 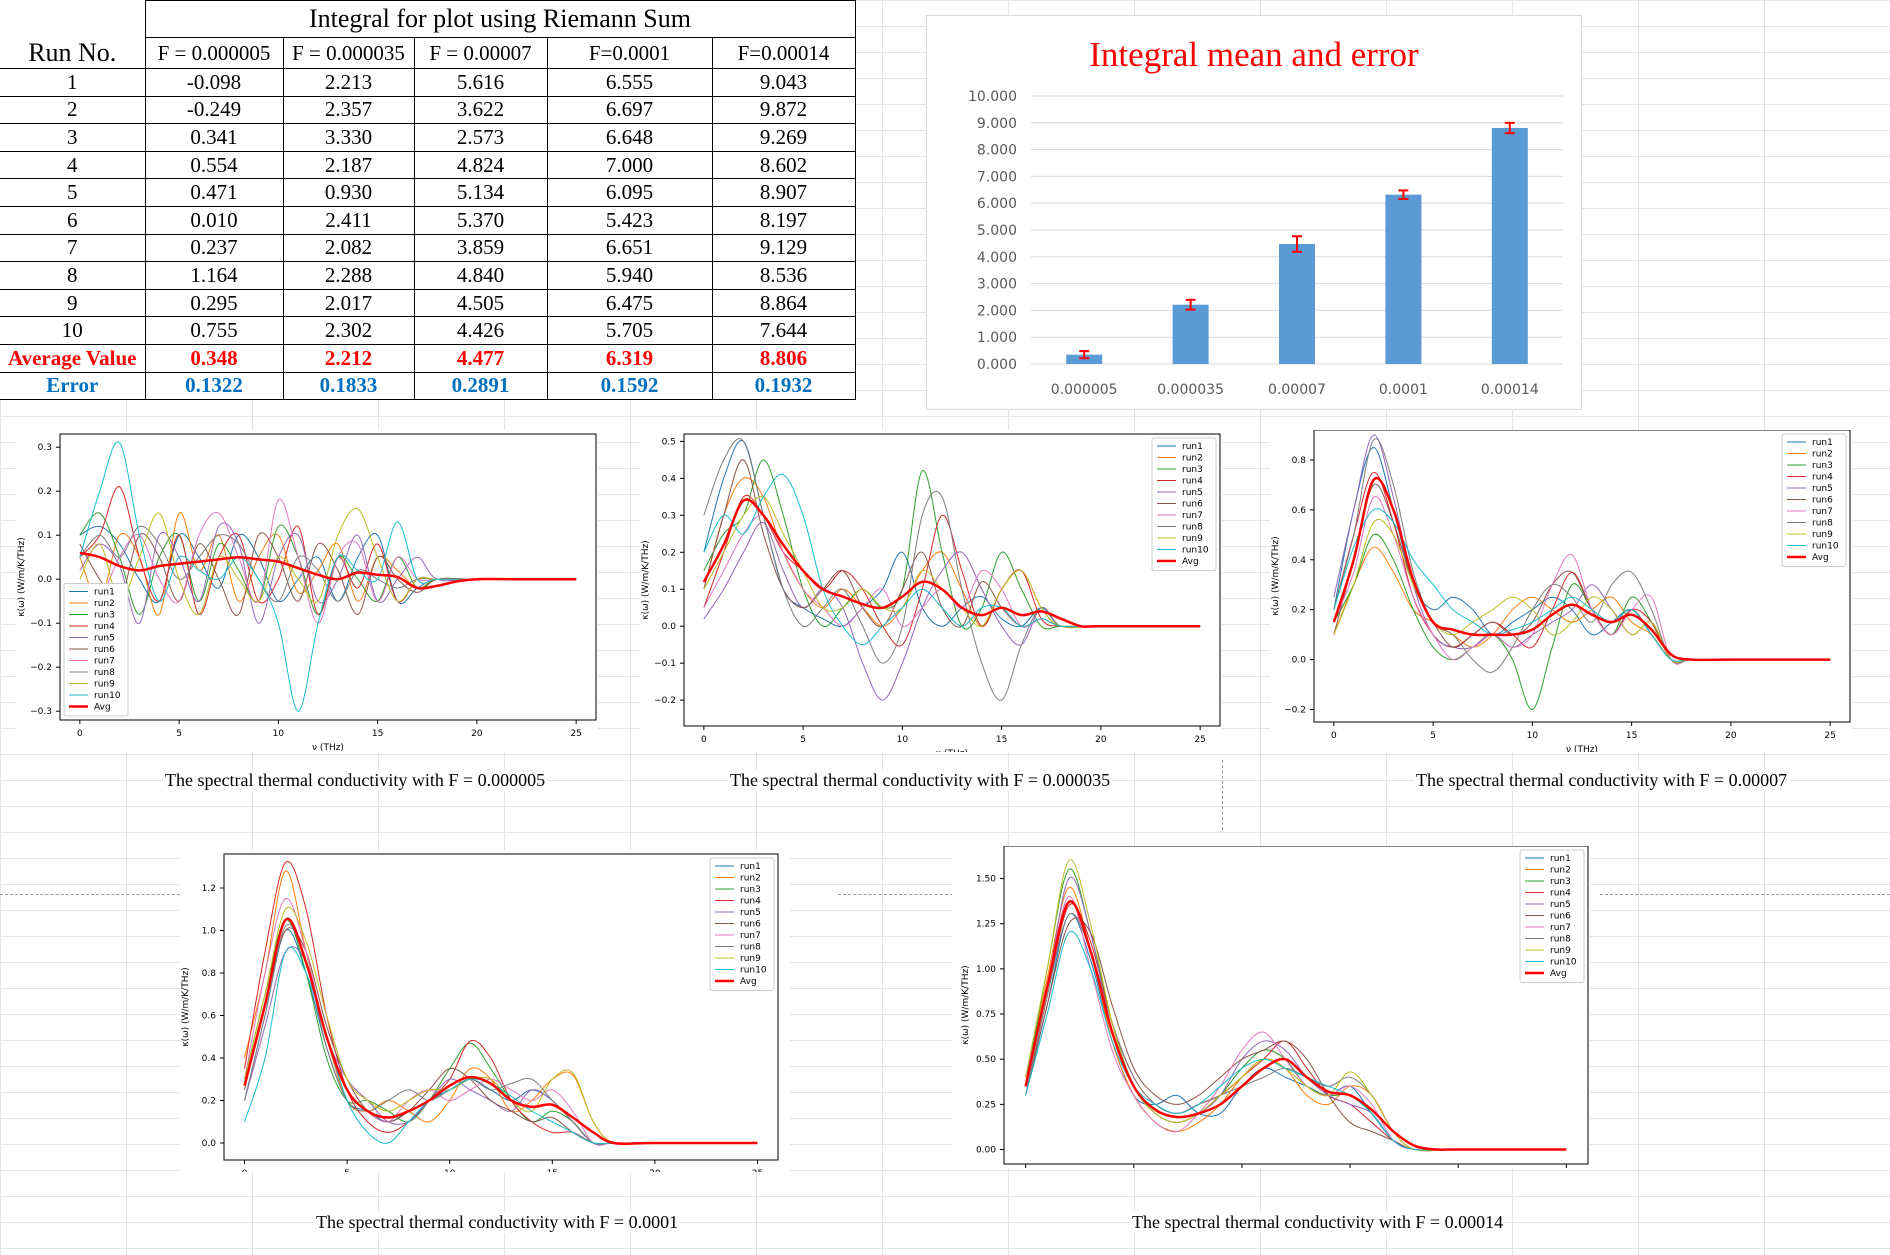 I want to click on legend-entry: run9, so click(x=104, y=685).